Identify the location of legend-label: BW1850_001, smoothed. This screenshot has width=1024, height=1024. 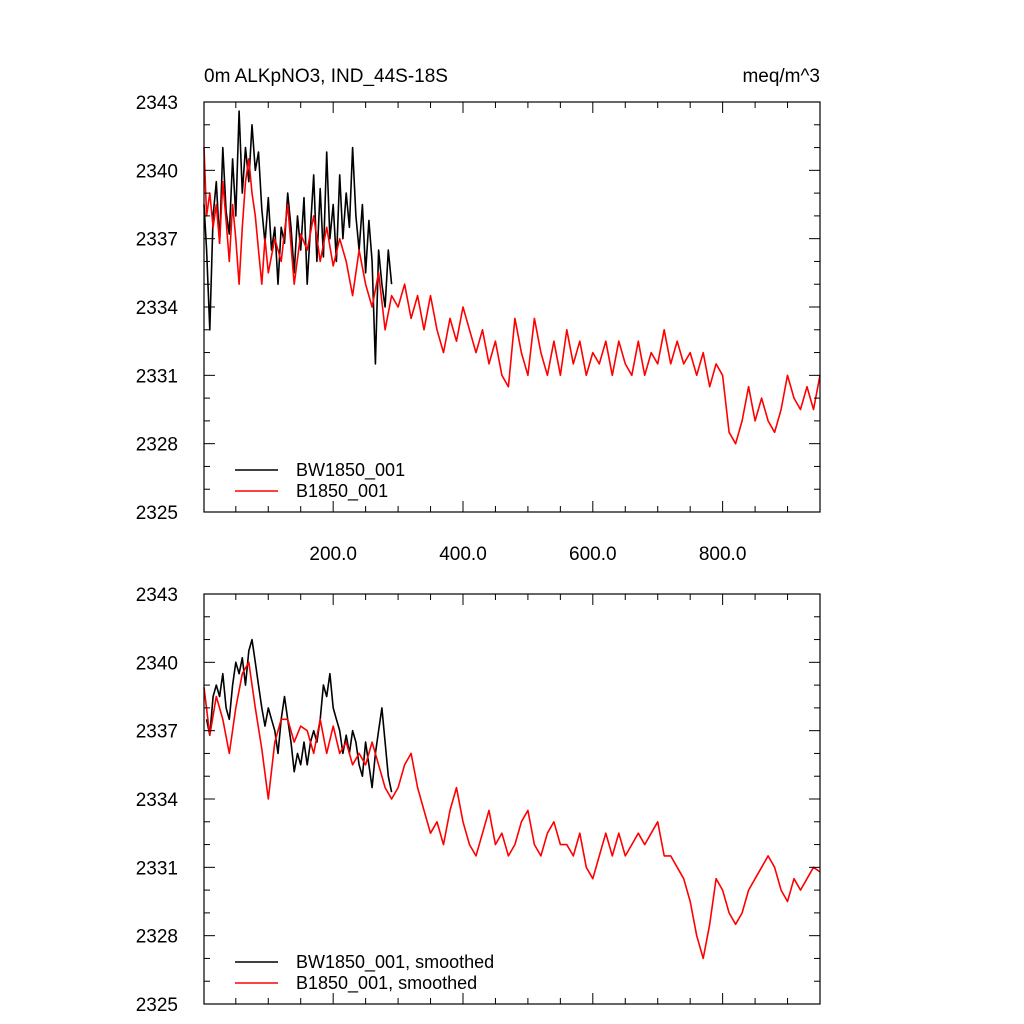
(395, 962).